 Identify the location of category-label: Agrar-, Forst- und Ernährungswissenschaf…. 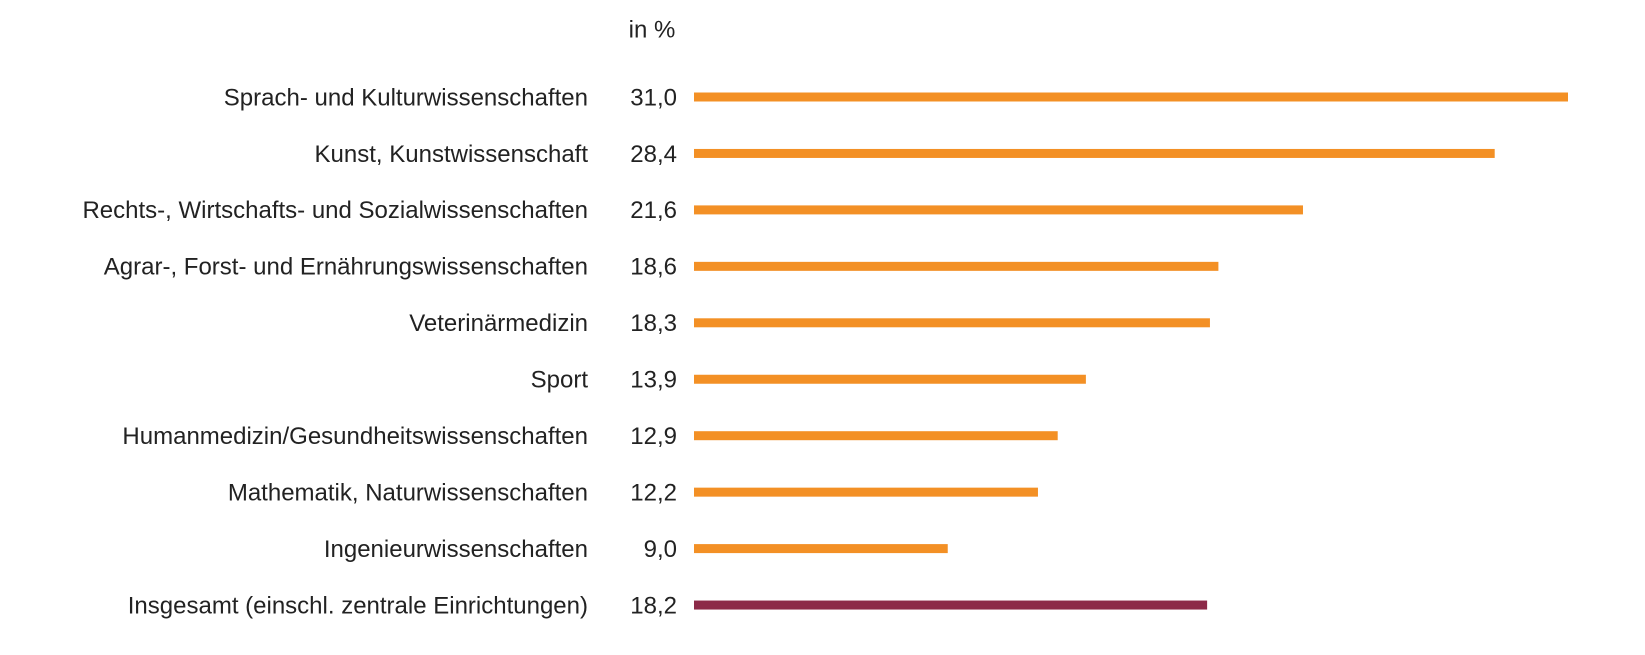
(346, 267).